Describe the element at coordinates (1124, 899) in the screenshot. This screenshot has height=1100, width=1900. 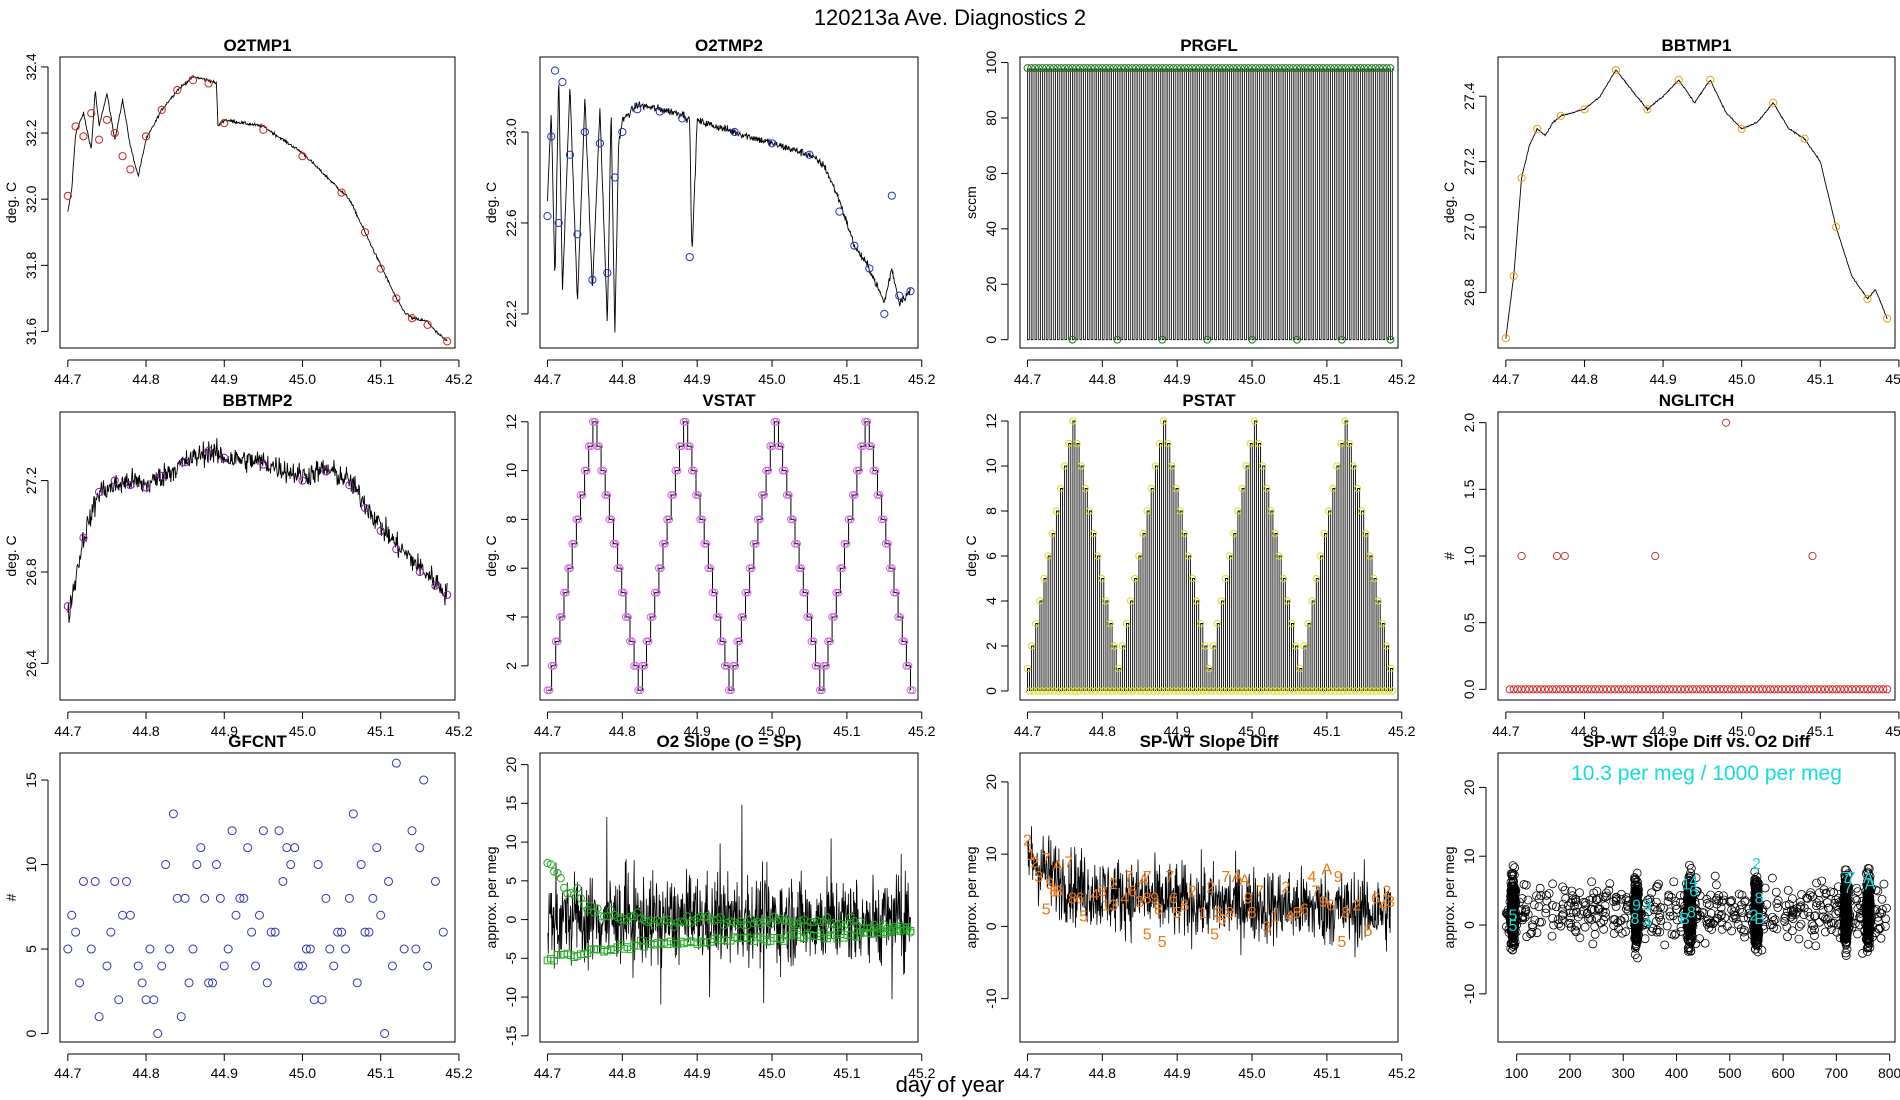
I see `chart-data-label: 4` at that location.